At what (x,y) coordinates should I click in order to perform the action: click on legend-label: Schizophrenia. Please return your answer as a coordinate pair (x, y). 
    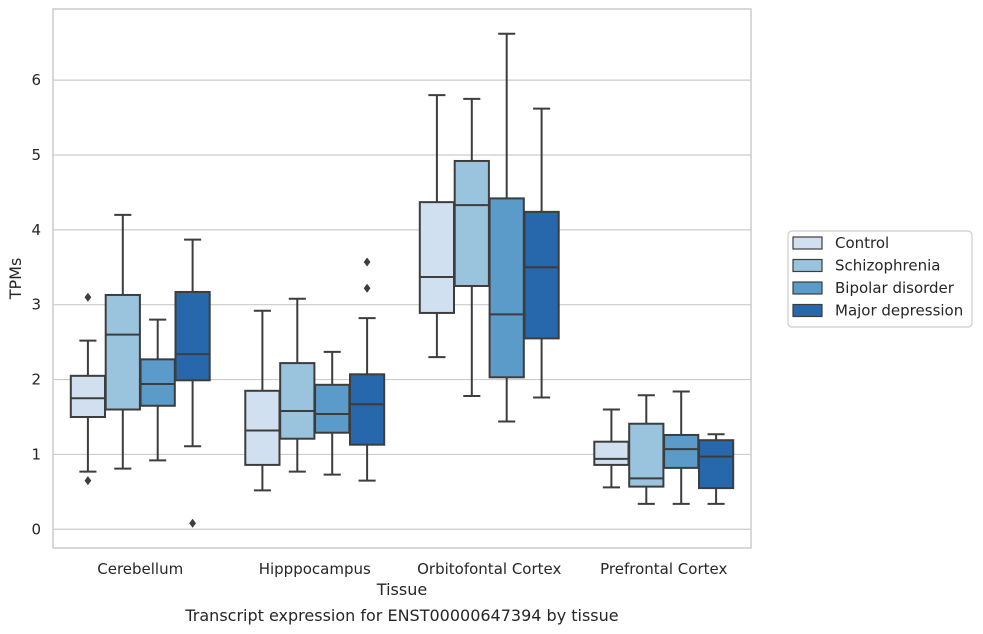
    Looking at the image, I should click on (887, 266).